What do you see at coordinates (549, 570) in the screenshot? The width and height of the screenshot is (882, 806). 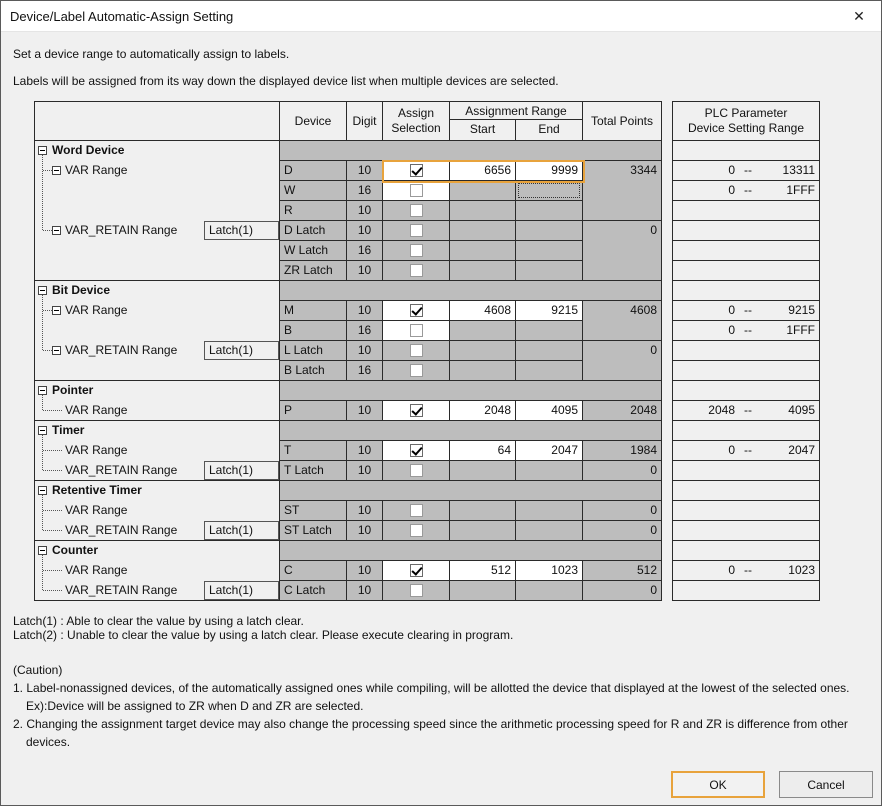 I see `end-cell-C: 1023` at bounding box center [549, 570].